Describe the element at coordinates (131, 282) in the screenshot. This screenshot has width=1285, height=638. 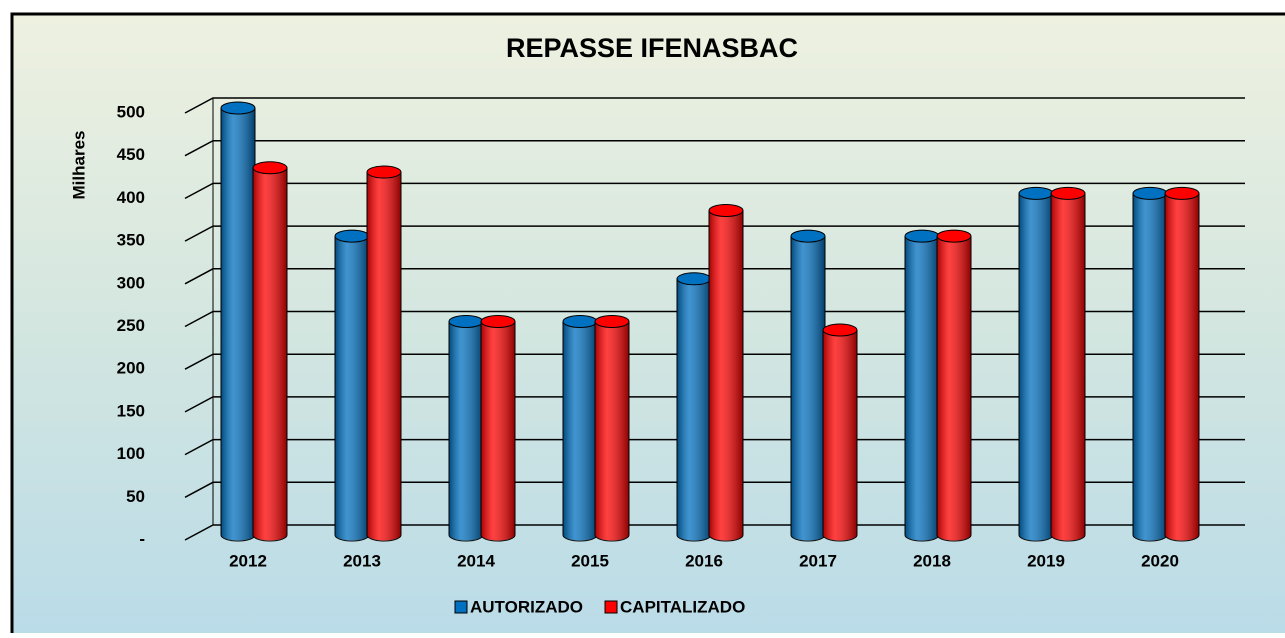
I see `y-tick-label: 300` at that location.